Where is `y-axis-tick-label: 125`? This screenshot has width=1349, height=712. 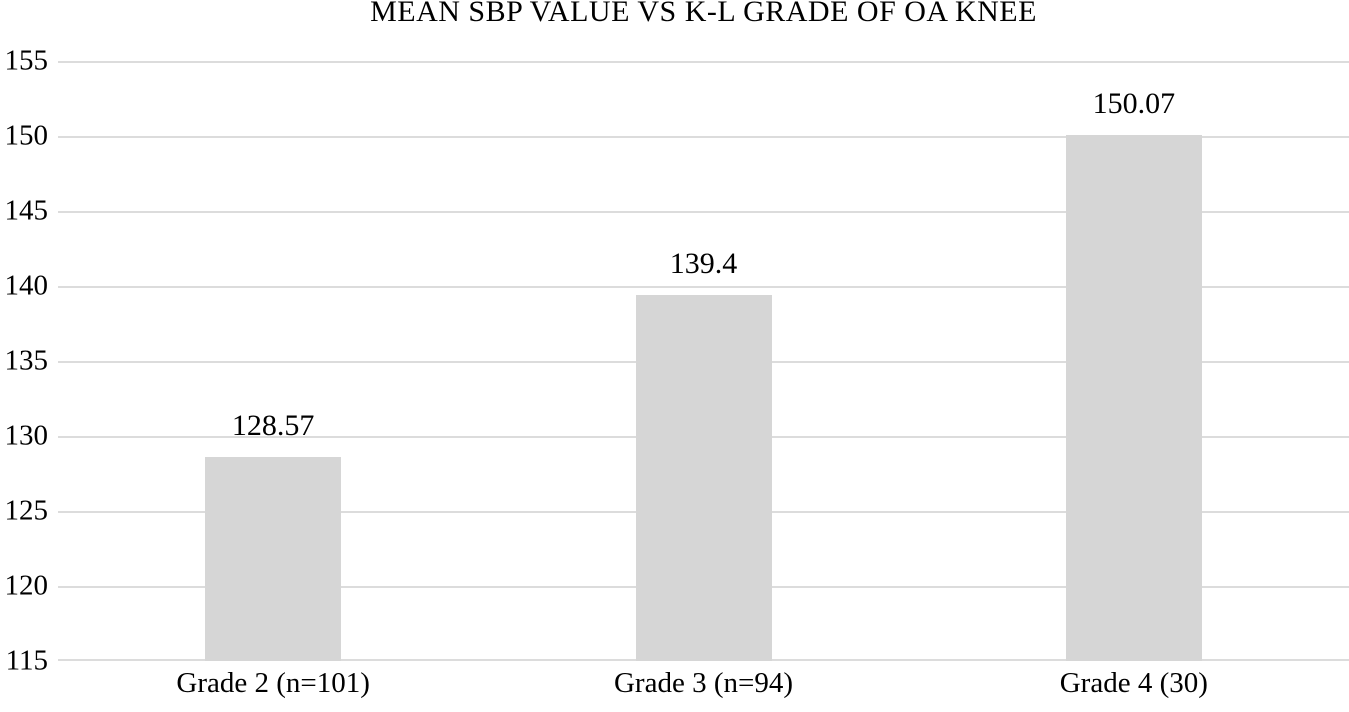
y-axis-tick-label: 125 is located at coordinates (26, 510).